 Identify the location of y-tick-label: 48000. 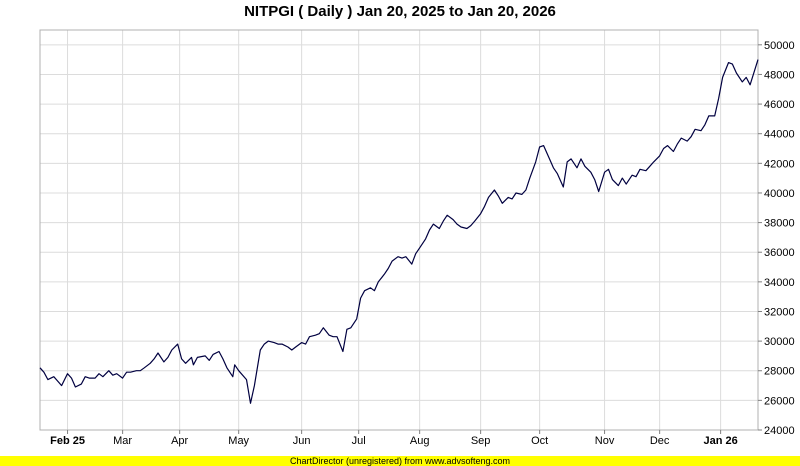
(779, 75).